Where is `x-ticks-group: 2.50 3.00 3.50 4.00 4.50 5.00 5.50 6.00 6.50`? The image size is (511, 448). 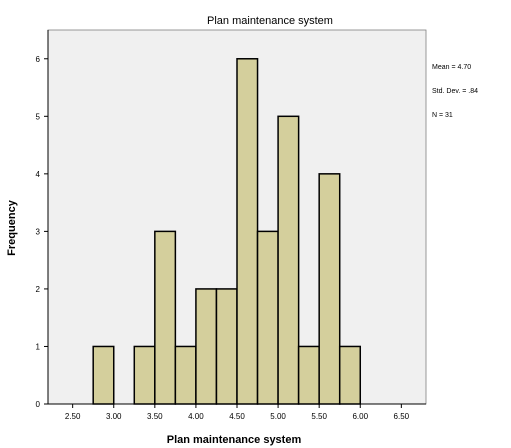 x-ticks-group: 2.50 3.00 3.50 4.00 4.50 5.00 5.50 6.00 6.50 is located at coordinates (237, 412).